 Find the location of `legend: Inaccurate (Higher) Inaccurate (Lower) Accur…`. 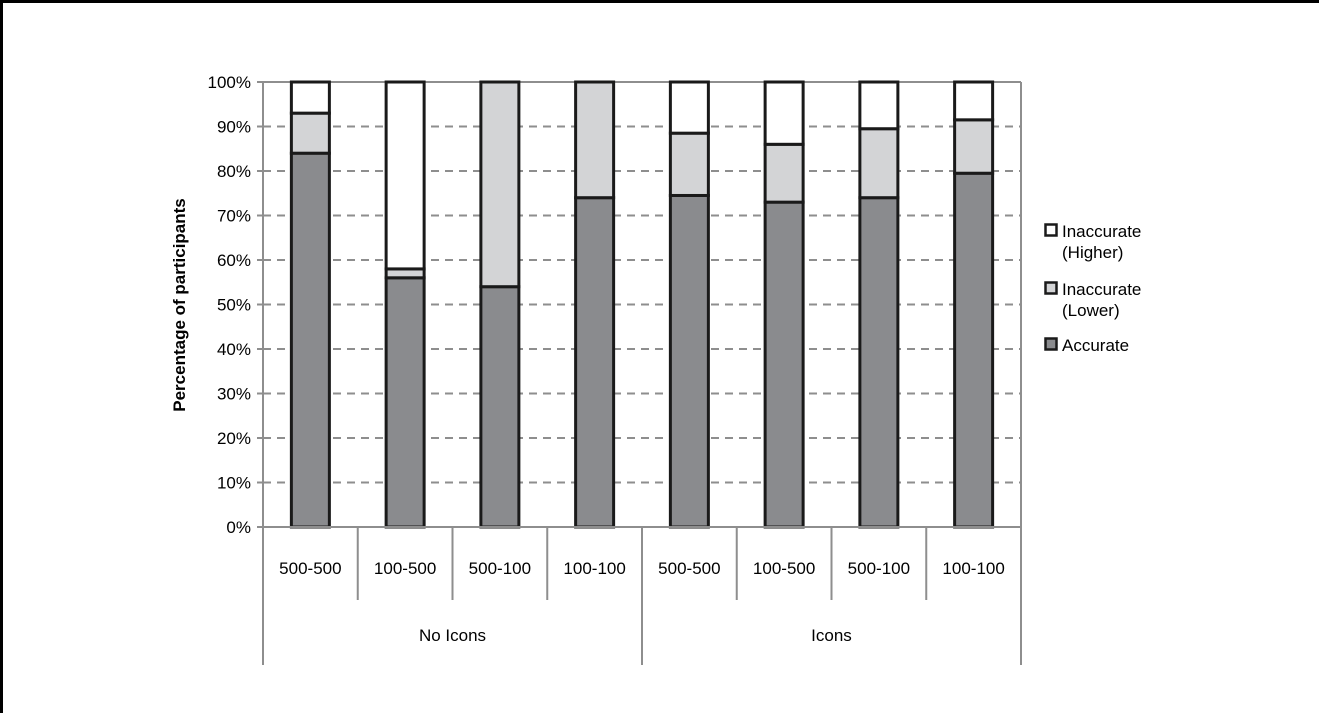

legend: Inaccurate (Higher) Inaccurate (Lower) Accur… is located at coordinates (1092, 288).